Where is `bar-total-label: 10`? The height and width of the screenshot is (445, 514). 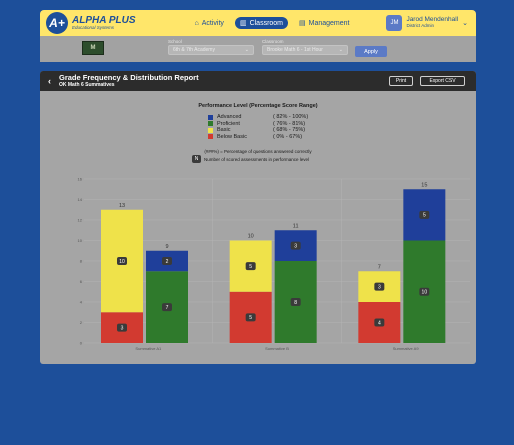 bar-total-label: 10 is located at coordinates (251, 237).